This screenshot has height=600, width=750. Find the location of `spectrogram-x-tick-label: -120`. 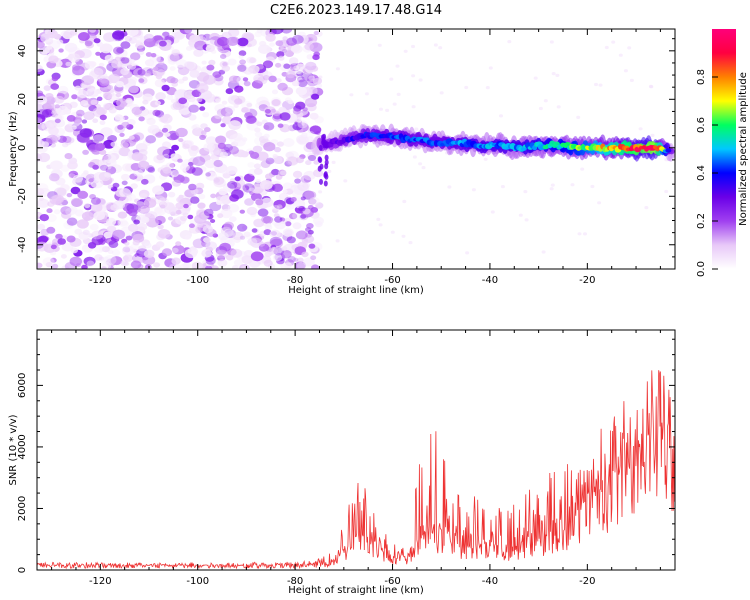

spectrogram-x-tick-label: -120 is located at coordinates (100, 280).